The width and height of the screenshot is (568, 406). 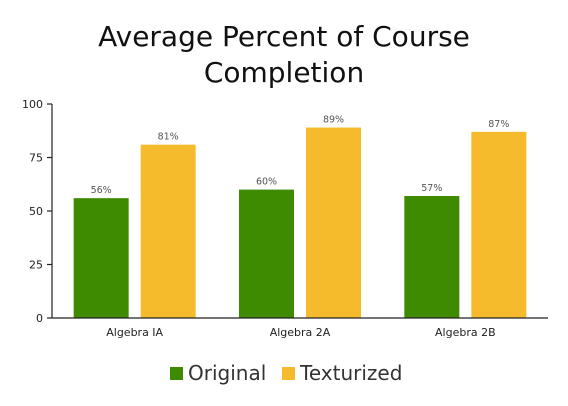 What do you see at coordinates (284, 36) in the screenshot?
I see `chart-title-line-1: Average Percent of Course` at bounding box center [284, 36].